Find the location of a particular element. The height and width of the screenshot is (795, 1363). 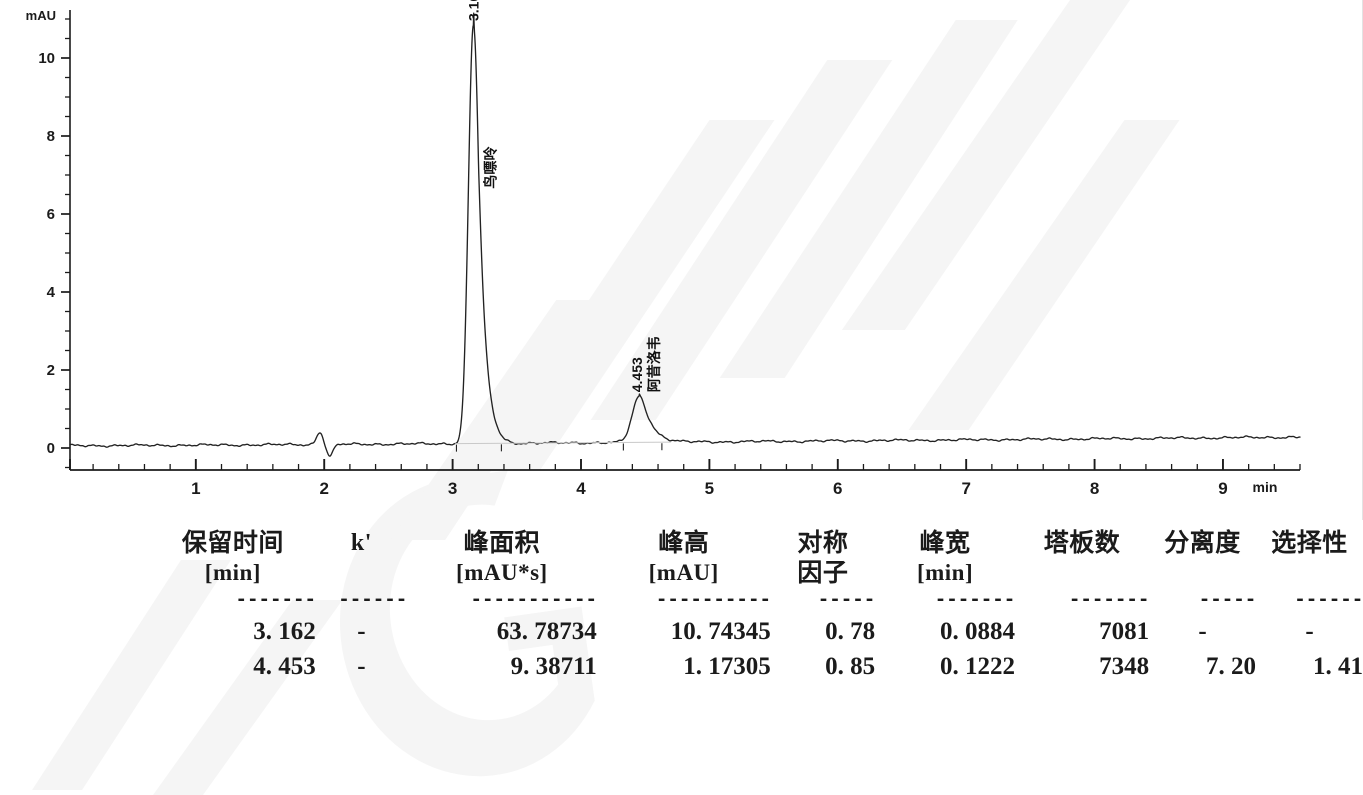

cell-peak-height: 10. 74345 is located at coordinates (720, 631).